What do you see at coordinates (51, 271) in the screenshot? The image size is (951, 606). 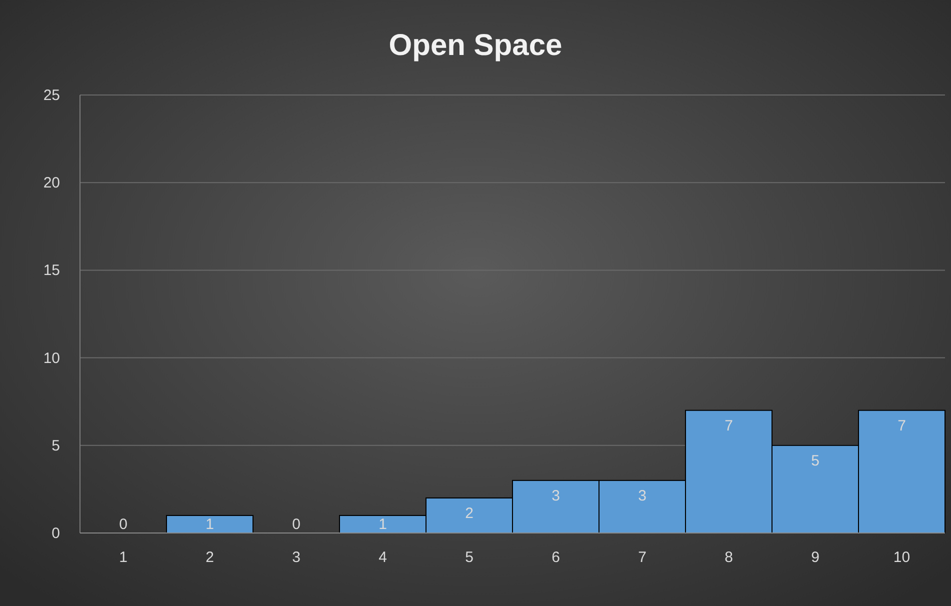 I see `y-tick-label: 15` at bounding box center [51, 271].